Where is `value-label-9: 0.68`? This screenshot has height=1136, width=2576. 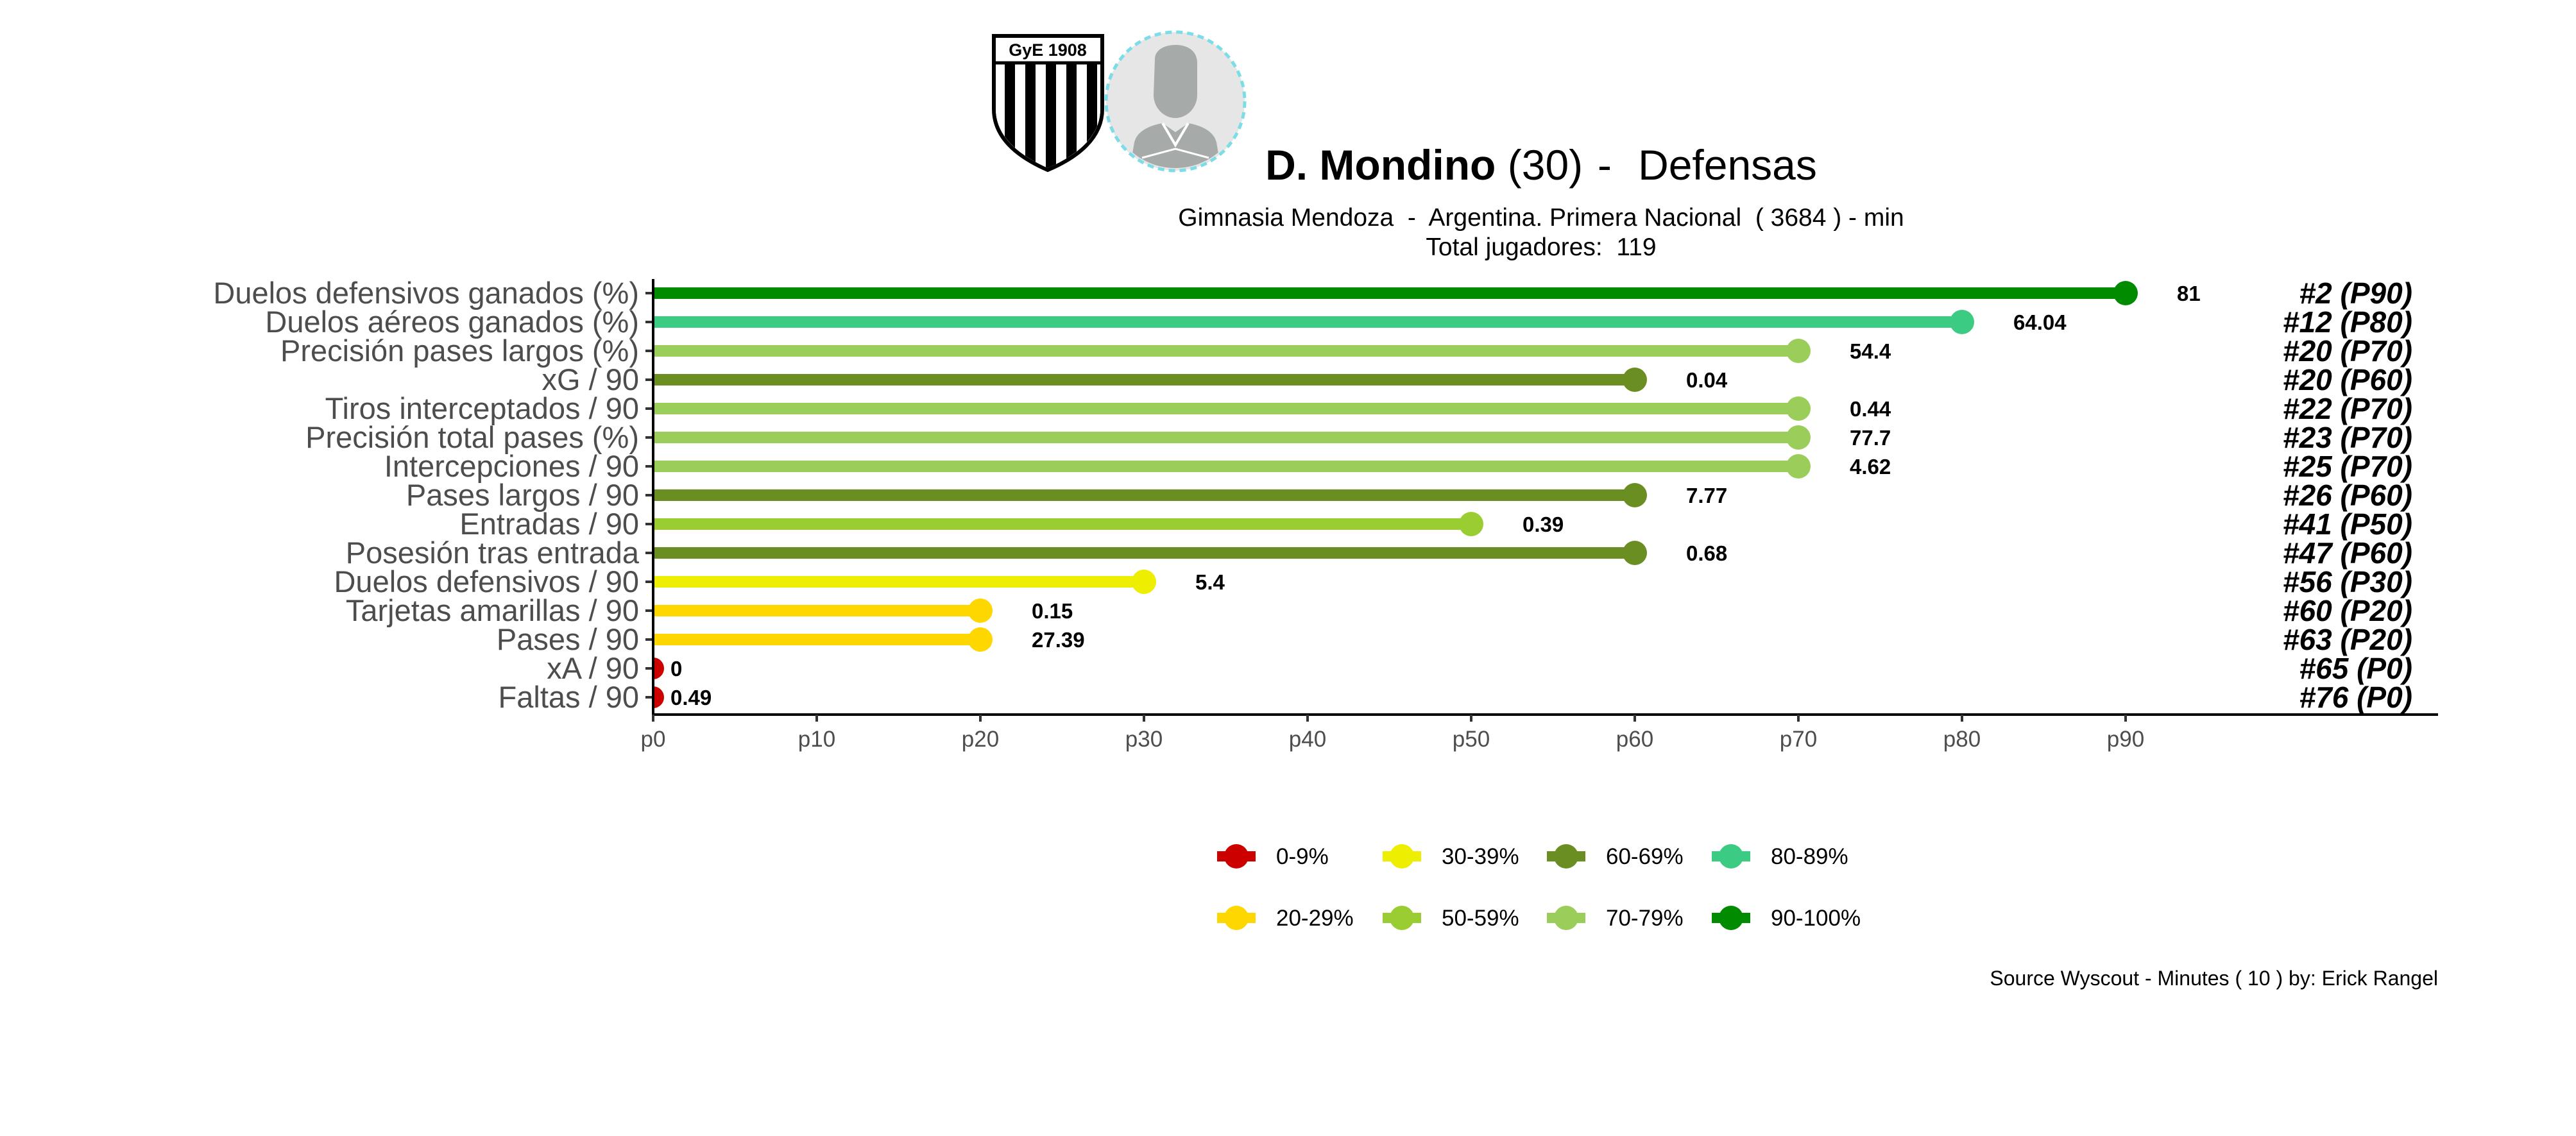
value-label-9: 0.68 is located at coordinates (1706, 553).